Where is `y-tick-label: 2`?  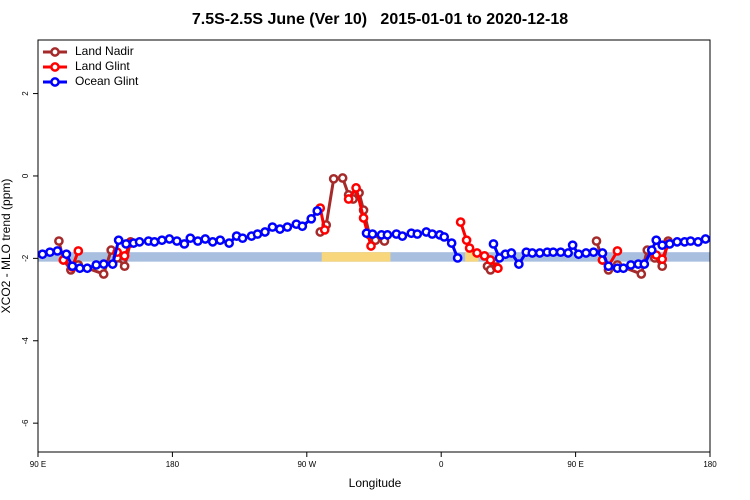 y-tick-label: 2 is located at coordinates (25, 93).